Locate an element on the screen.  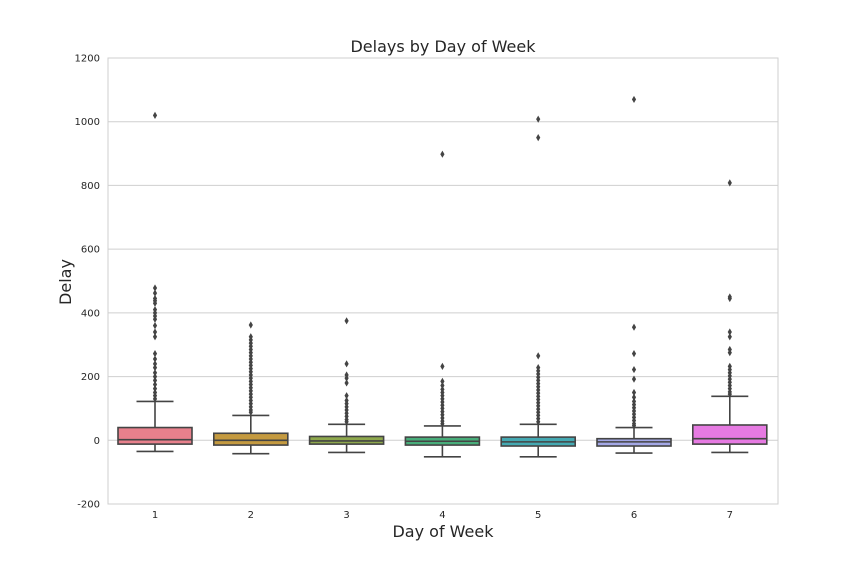
x-tick-labels: 1 2 3 4 5 6 7 is located at coordinates (442, 515).